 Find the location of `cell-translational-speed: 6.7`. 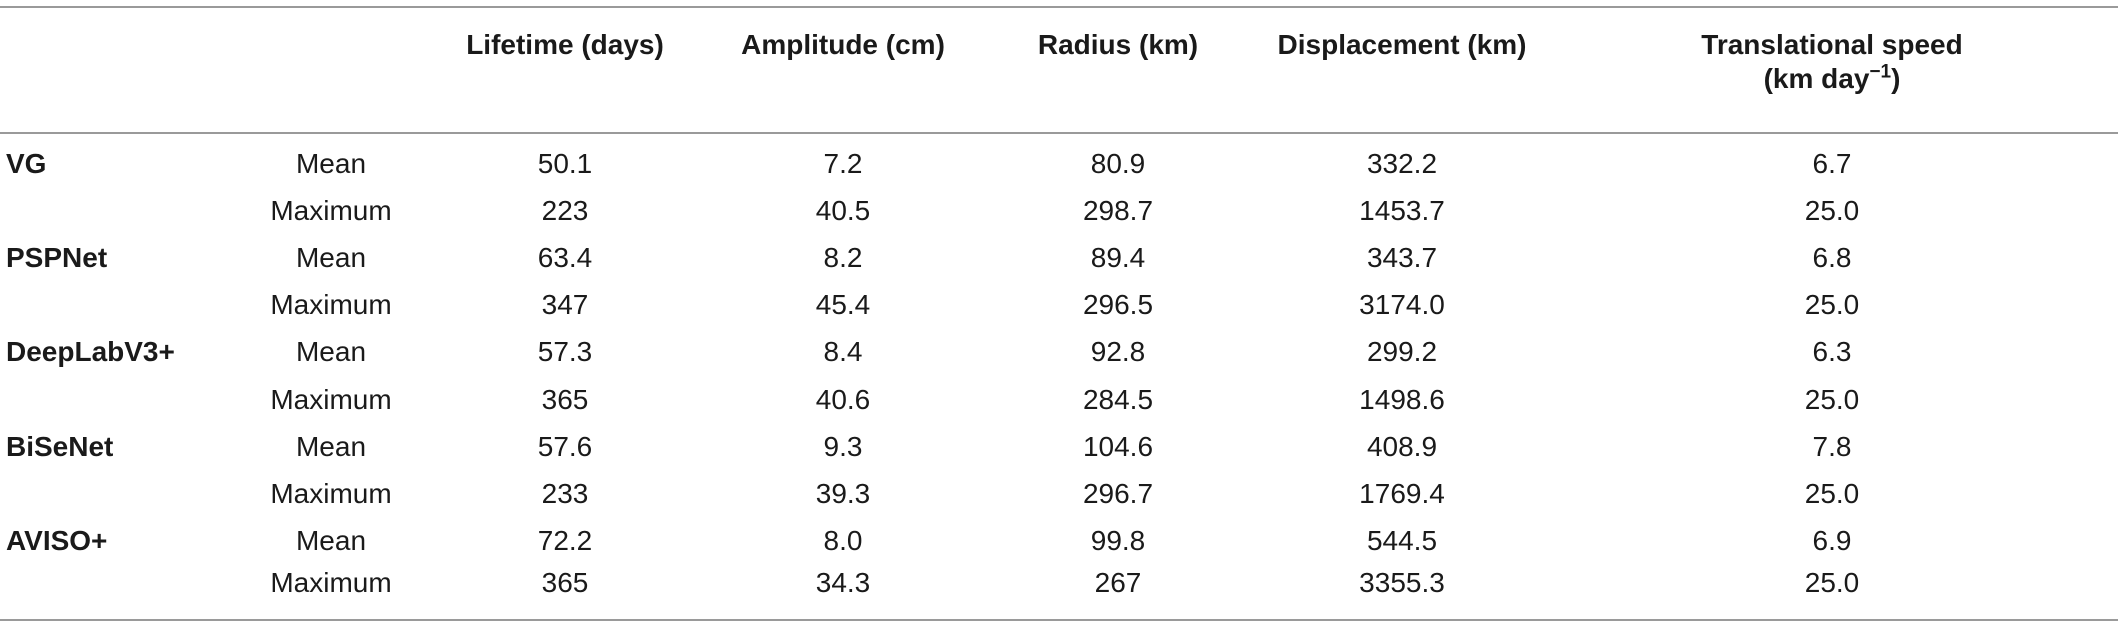

cell-translational-speed: 6.7 is located at coordinates (1832, 163).